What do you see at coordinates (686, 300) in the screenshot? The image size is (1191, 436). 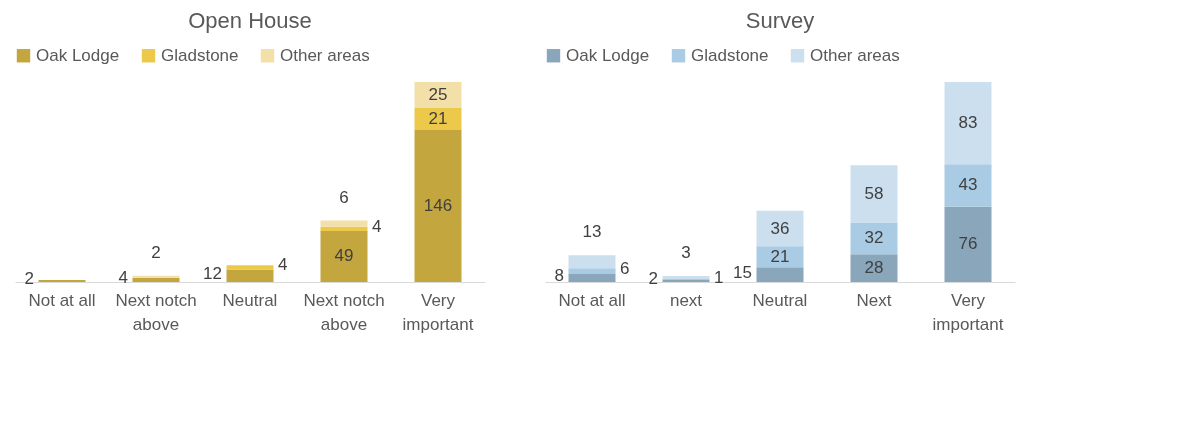 I see `x-tick-label: next` at bounding box center [686, 300].